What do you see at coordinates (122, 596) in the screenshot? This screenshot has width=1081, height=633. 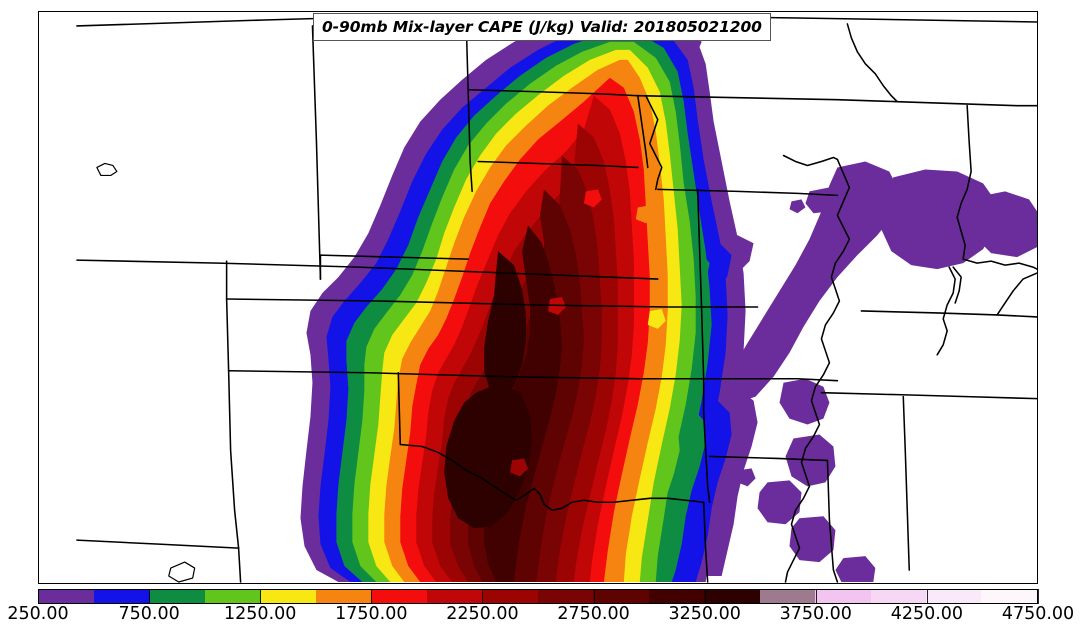 I see `colorbar-segment-blue` at bounding box center [122, 596].